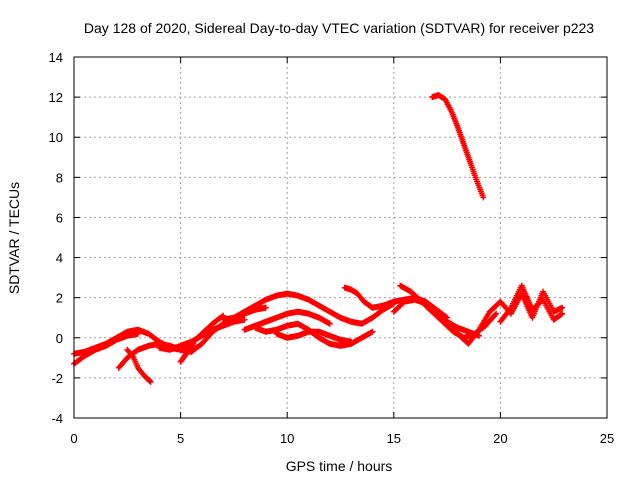  What do you see at coordinates (59, 338) in the screenshot?
I see `y-tick-label: 0` at bounding box center [59, 338].